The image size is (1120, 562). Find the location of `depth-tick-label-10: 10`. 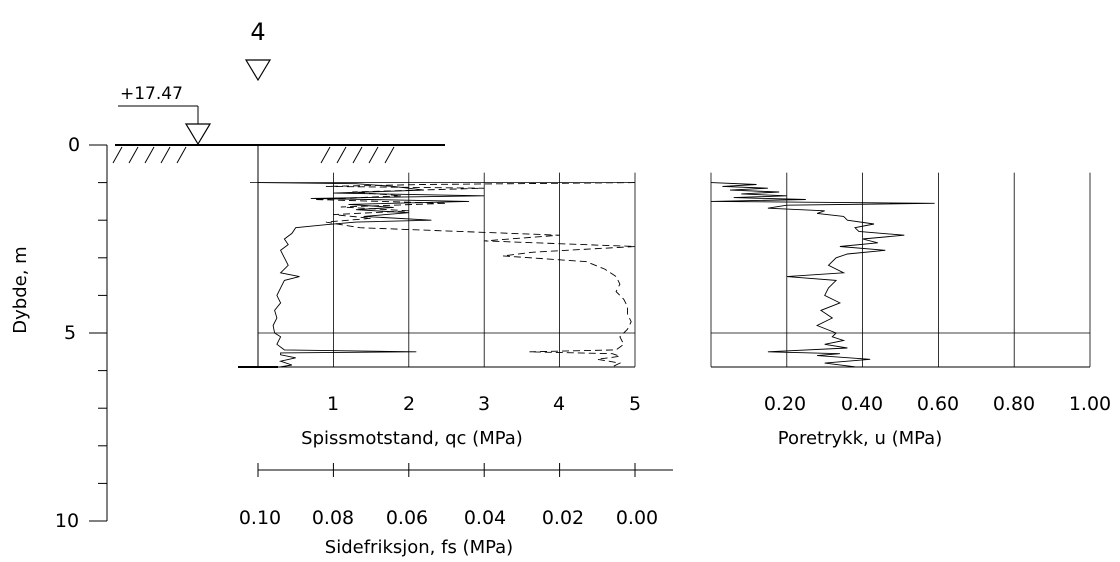

depth-tick-label-10: 10 is located at coordinates (67, 521).